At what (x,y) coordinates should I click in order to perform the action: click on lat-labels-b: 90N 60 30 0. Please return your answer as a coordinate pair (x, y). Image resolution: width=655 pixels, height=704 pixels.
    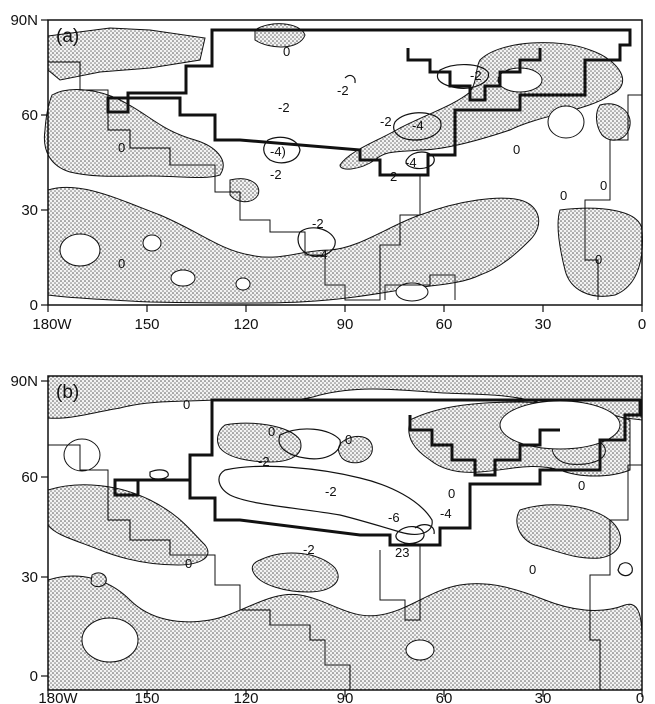
    Looking at the image, I should click on (24, 529).